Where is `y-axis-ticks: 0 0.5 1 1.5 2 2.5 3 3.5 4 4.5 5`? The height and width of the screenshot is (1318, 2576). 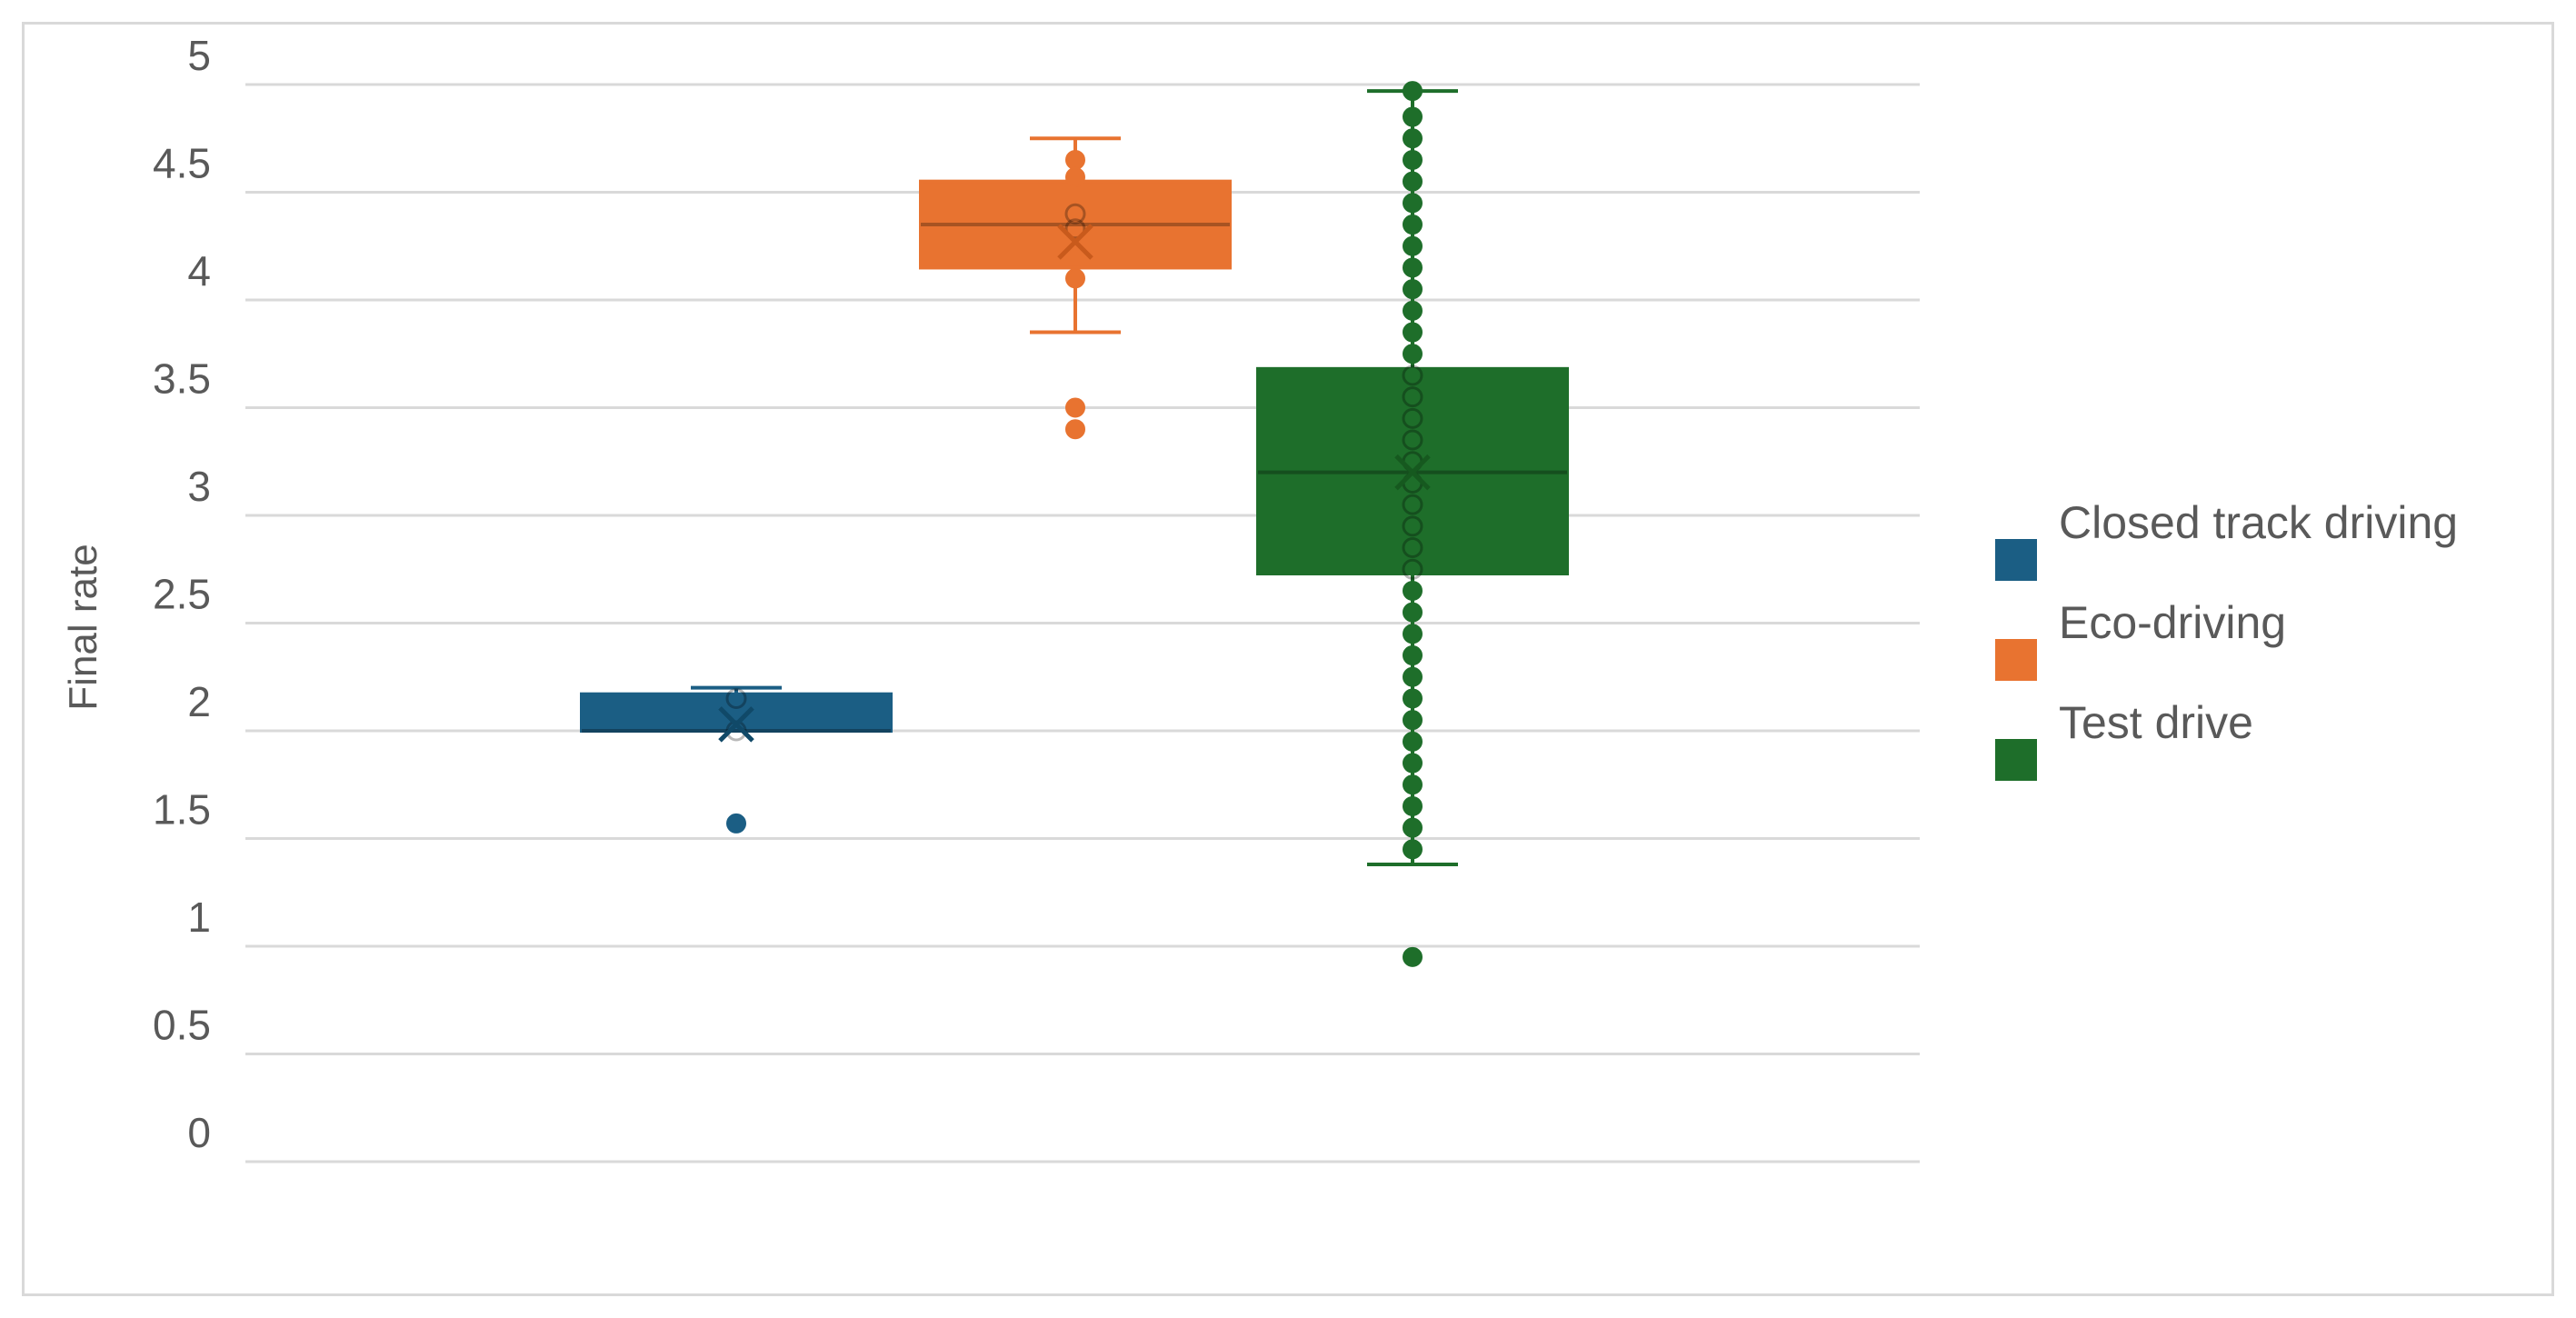 y-axis-ticks: 0 0.5 1 1.5 2 2.5 3 3.5 4 4.5 5 is located at coordinates (182, 594).